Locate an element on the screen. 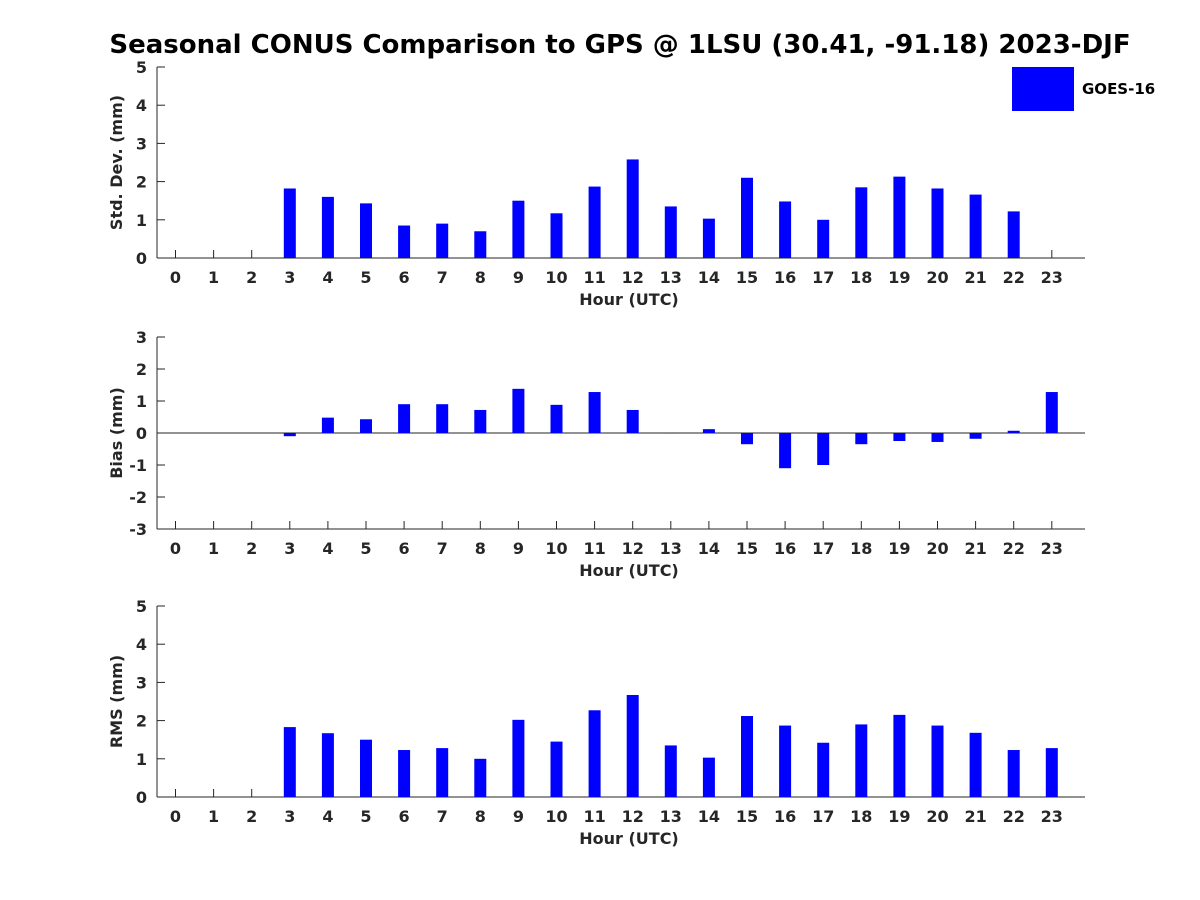 The image size is (1200, 900). panel1-x-tick-label: 21 is located at coordinates (975, 277).